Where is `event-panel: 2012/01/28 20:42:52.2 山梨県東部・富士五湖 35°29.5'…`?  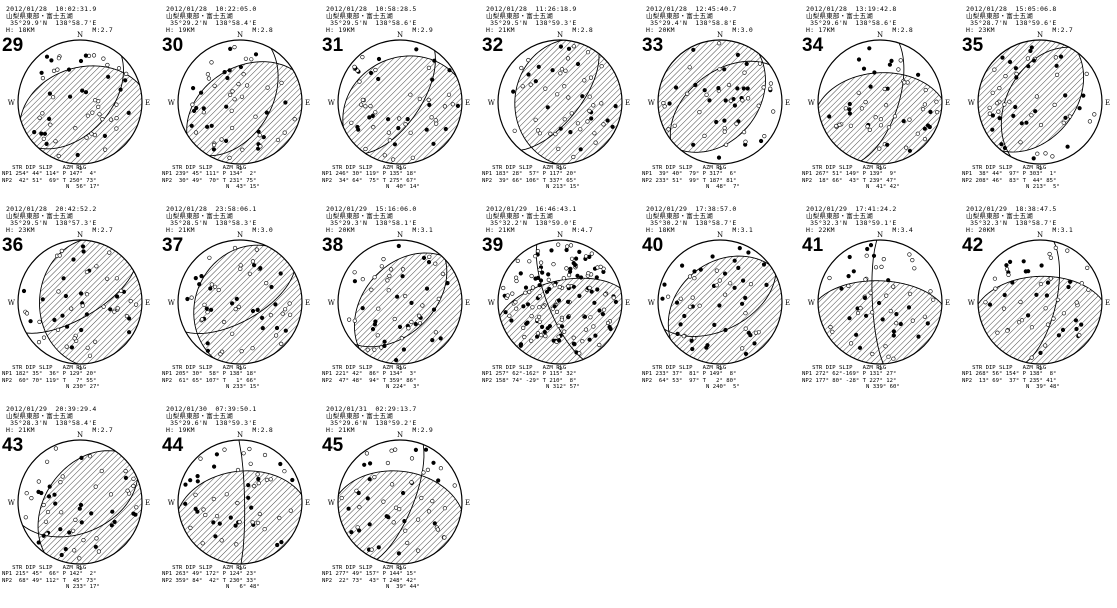
event-panel: 2012/01/28 20:42:52.2 山梨県東部・富士五湖 35°29.5'… is located at coordinates (80, 300).